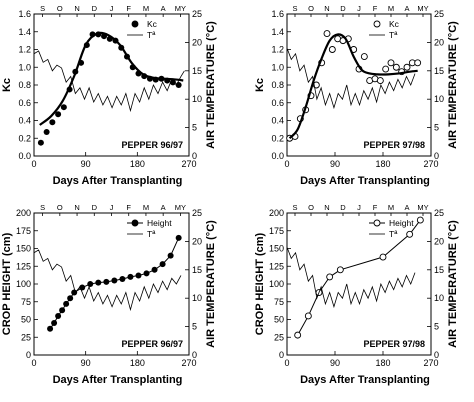  I want to click on legend-label: Height, so click(401, 223).